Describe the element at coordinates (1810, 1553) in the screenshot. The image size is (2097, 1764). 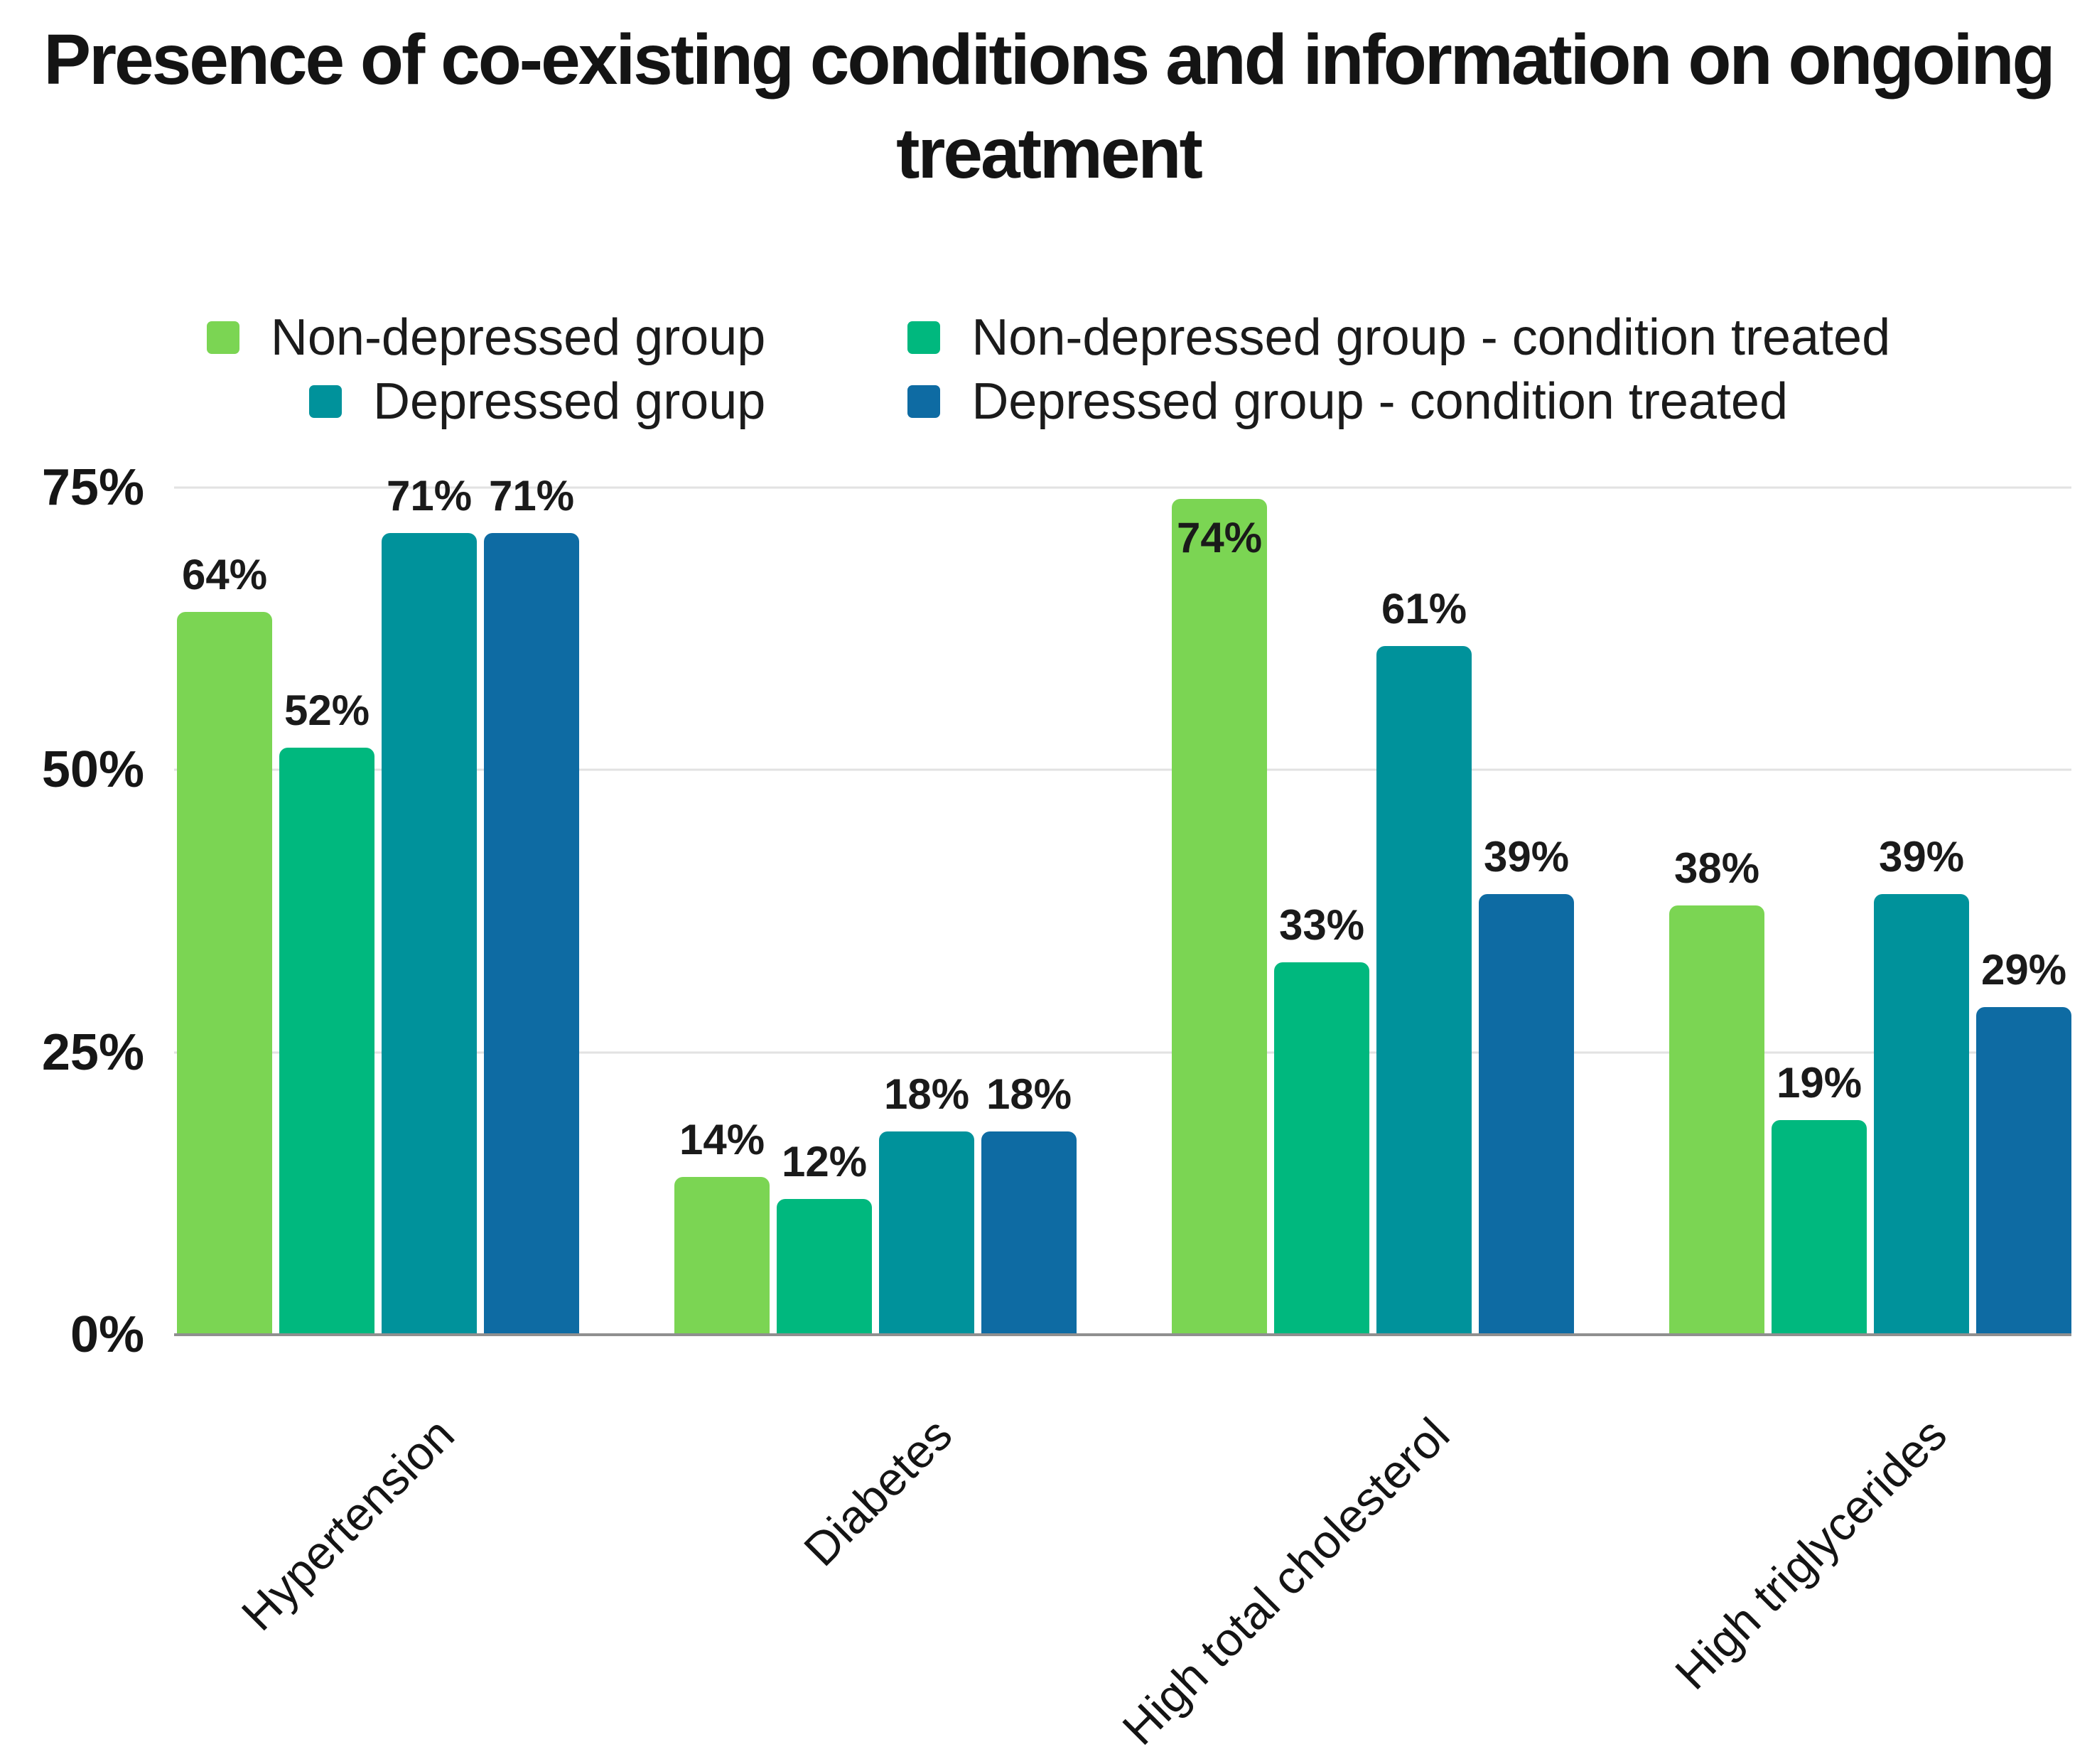
I see `x-axis-label-text: High triglycerides` at that location.